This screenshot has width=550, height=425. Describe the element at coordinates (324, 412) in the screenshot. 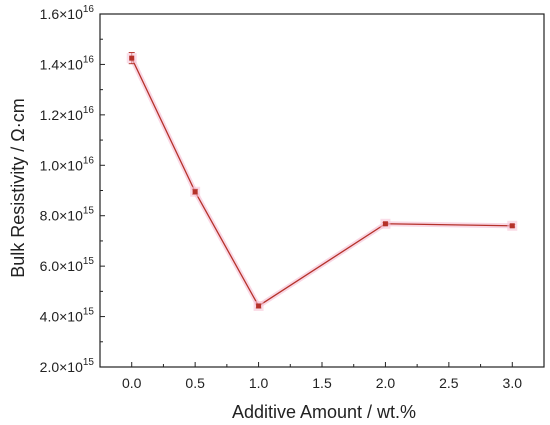

I see `x-axis-title: Additive Amount / wt.%` at that location.